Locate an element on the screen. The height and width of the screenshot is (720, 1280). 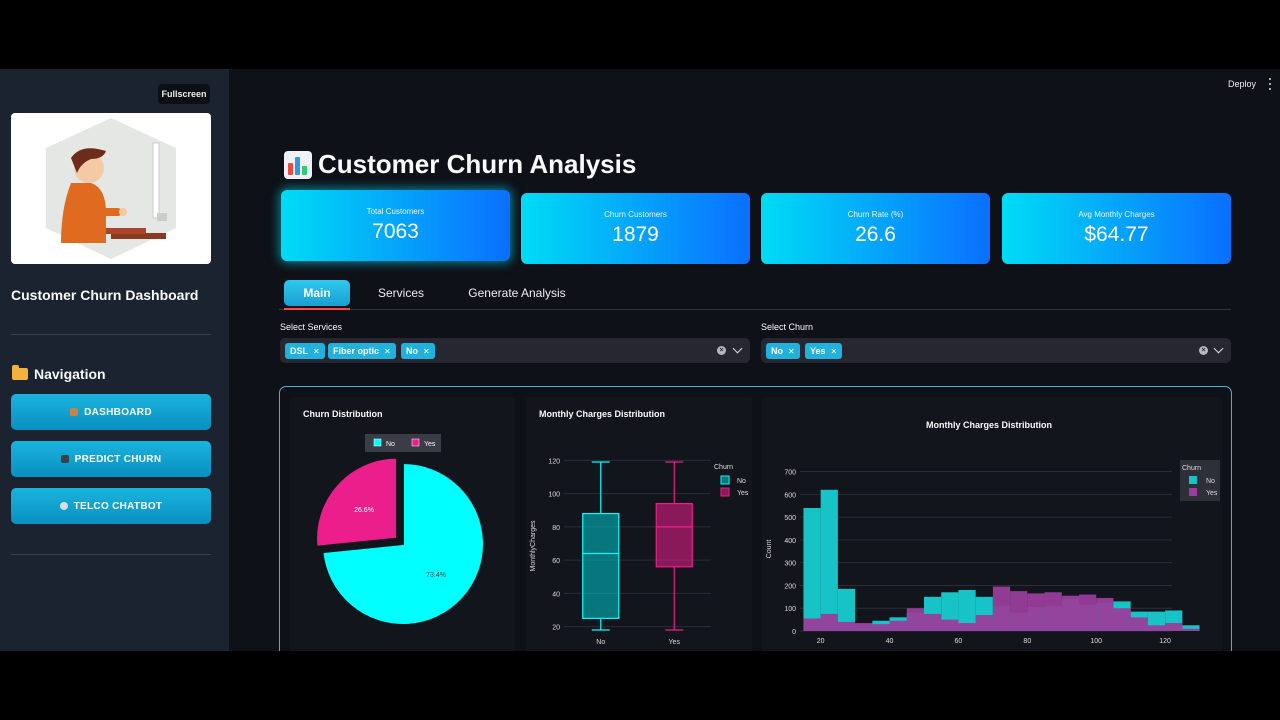
house-icon is located at coordinates (74, 412).